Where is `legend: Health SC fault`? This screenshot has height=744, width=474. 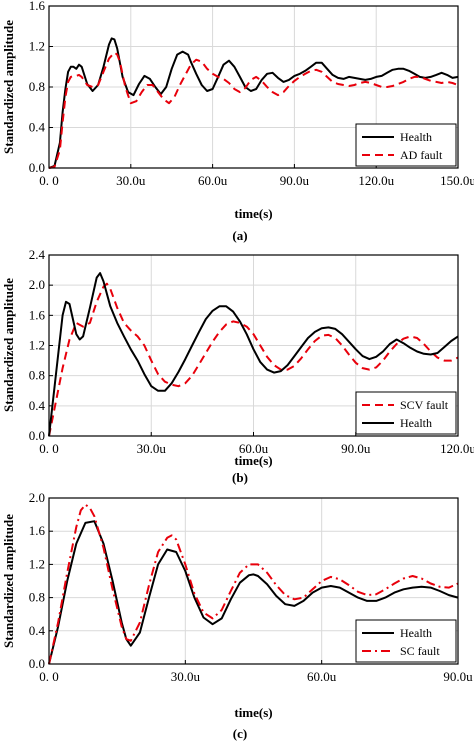 legend: Health SC fault is located at coordinates (406, 641).